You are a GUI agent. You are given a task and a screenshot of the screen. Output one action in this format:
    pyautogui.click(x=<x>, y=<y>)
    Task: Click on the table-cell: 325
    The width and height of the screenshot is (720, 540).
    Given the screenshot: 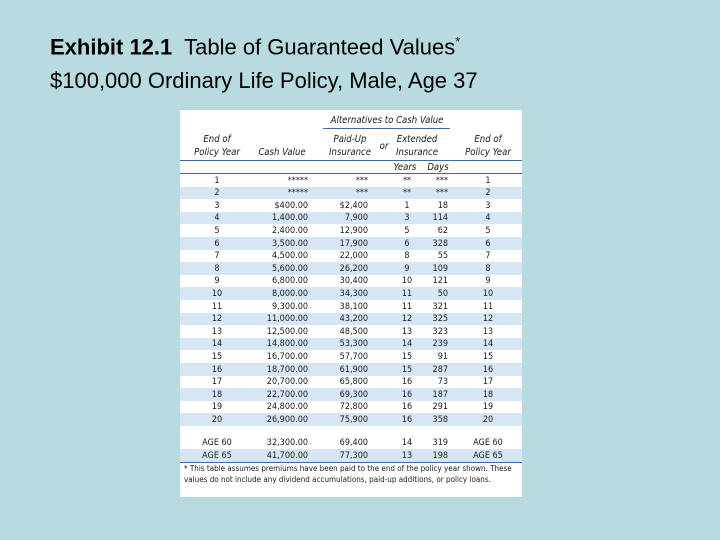 What is the action you would take?
    pyautogui.click(x=440, y=319)
    